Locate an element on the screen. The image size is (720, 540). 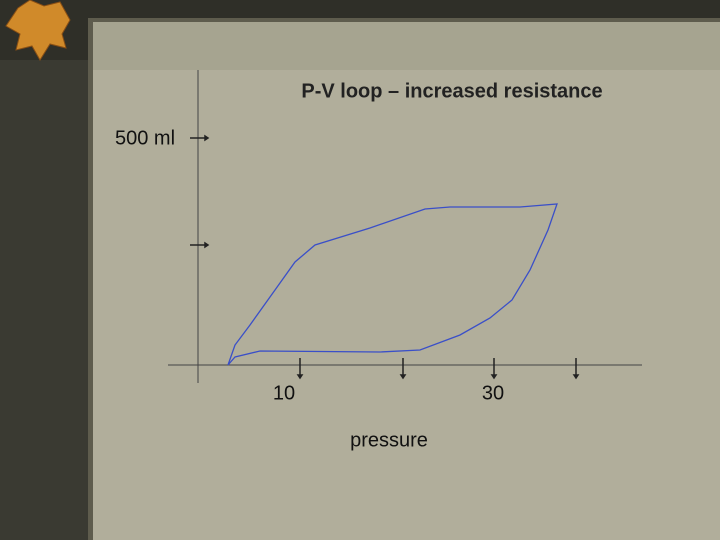
x-label: 30 is located at coordinates (493, 393).